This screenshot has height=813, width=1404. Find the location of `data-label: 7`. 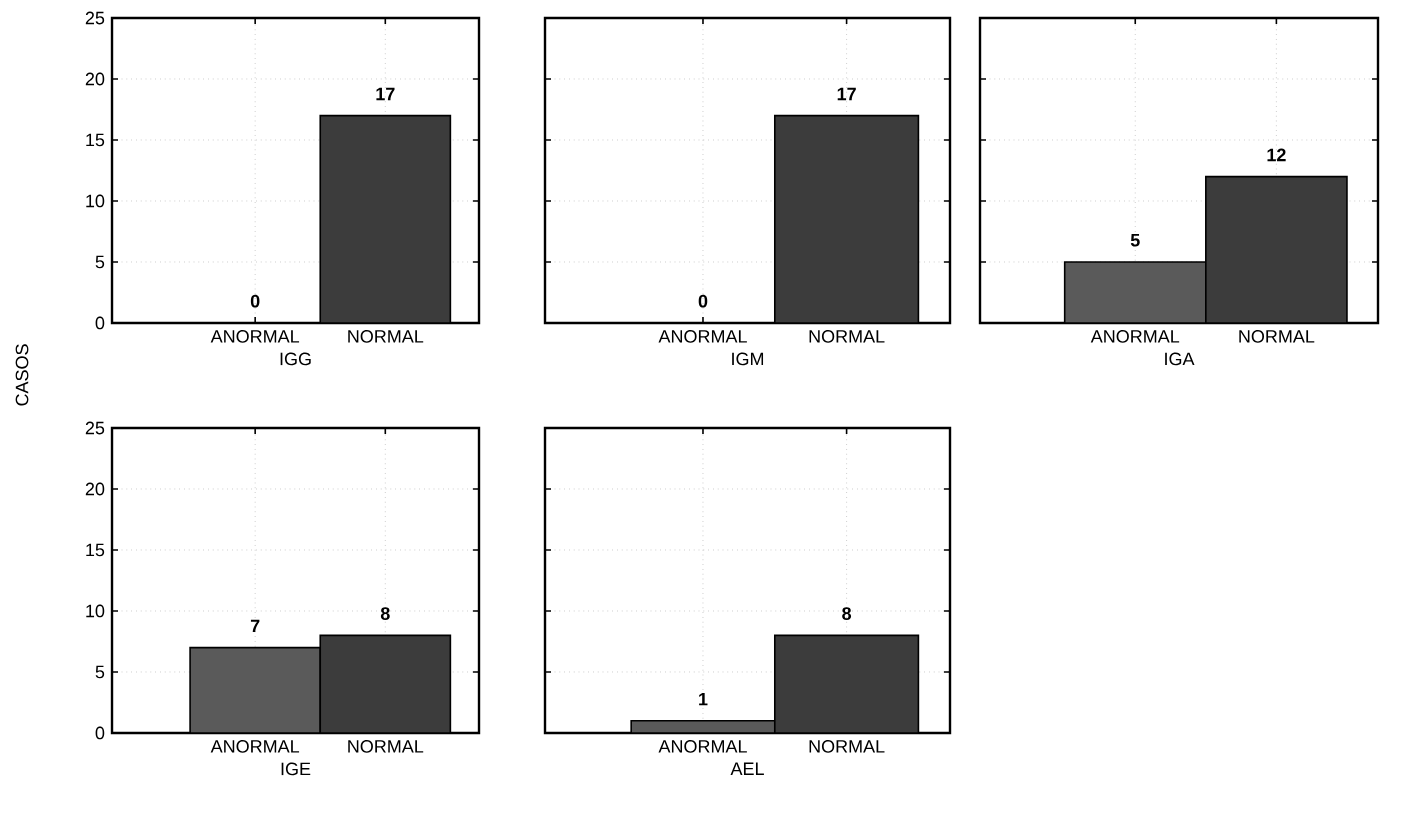

data-label: 7 is located at coordinates (255, 626).